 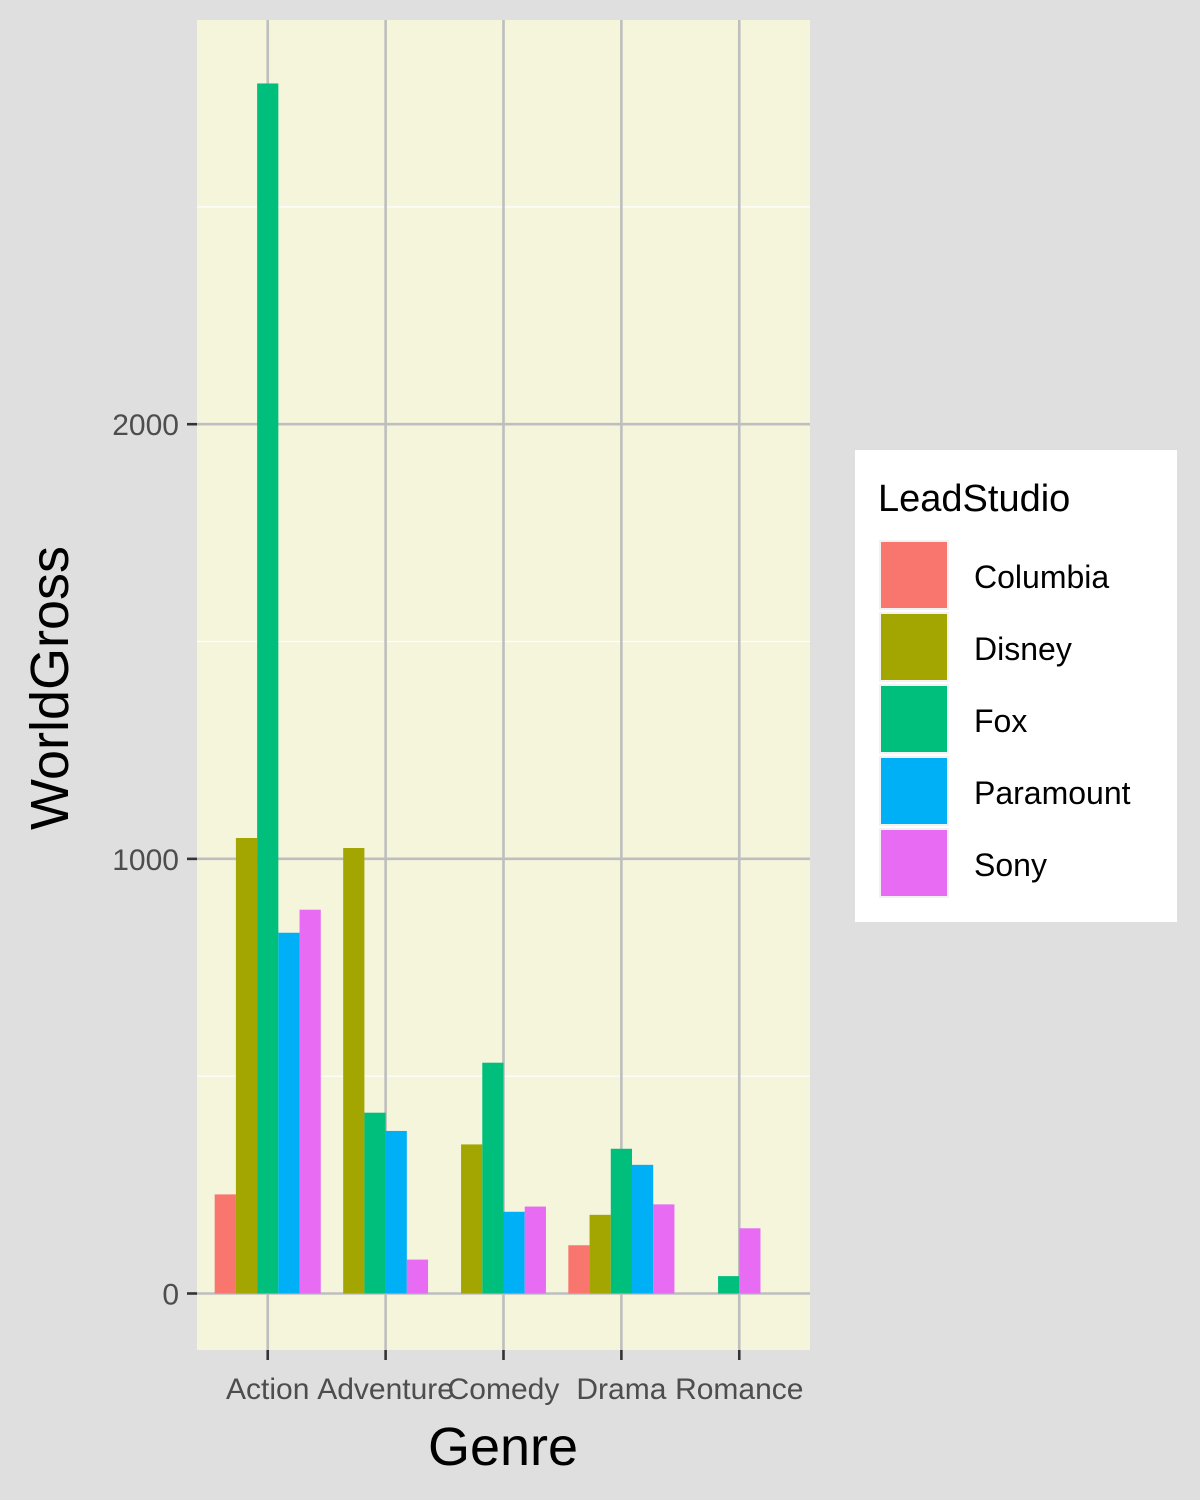 I want to click on legend-items: Columbia Disney Fox Paramount Sony, so click(x=1005, y=719).